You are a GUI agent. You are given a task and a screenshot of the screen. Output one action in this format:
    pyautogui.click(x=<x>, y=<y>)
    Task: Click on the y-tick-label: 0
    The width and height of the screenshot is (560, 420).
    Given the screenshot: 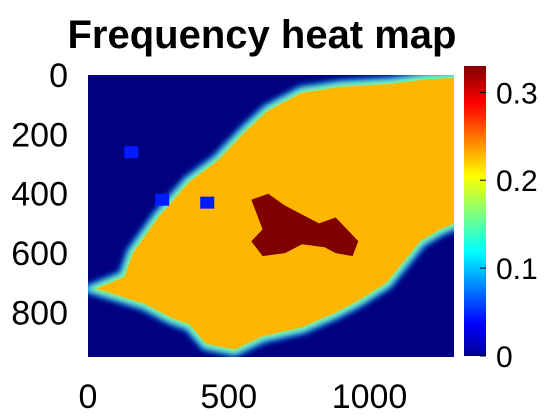 What is the action you would take?
    pyautogui.click(x=58, y=76)
    